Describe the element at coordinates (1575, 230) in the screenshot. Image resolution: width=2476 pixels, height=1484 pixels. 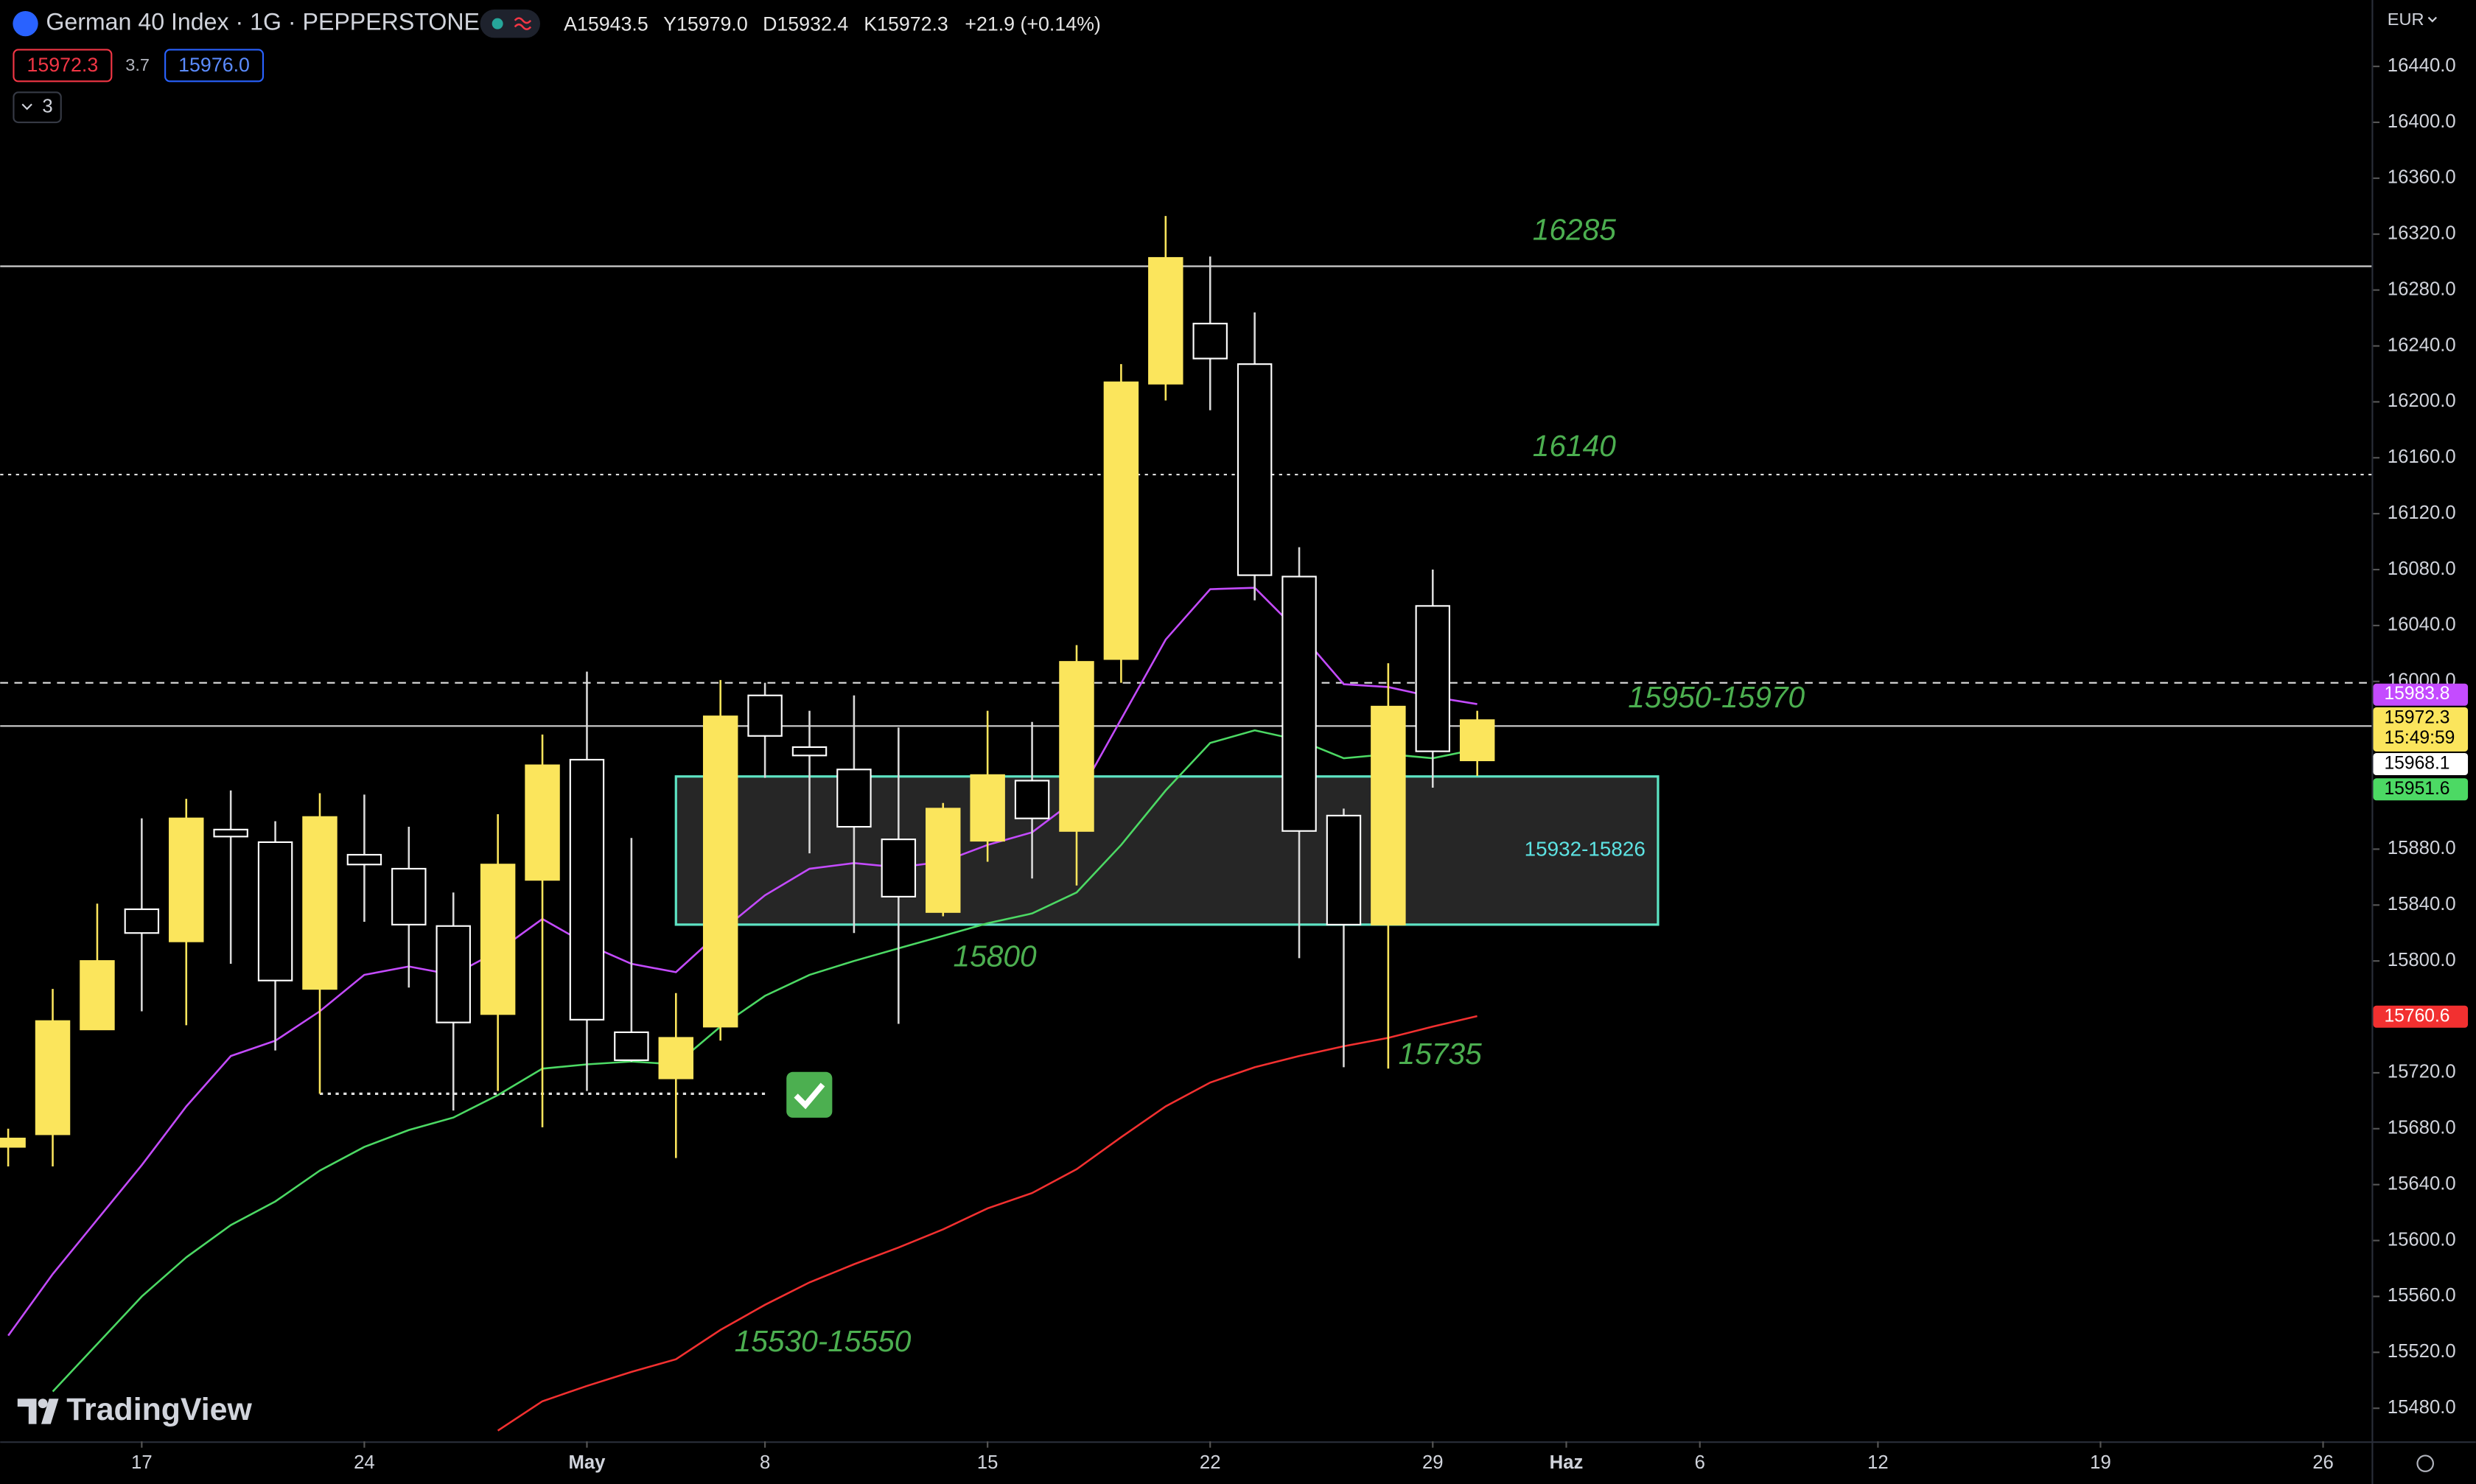
I see `annotation: 16285` at that location.